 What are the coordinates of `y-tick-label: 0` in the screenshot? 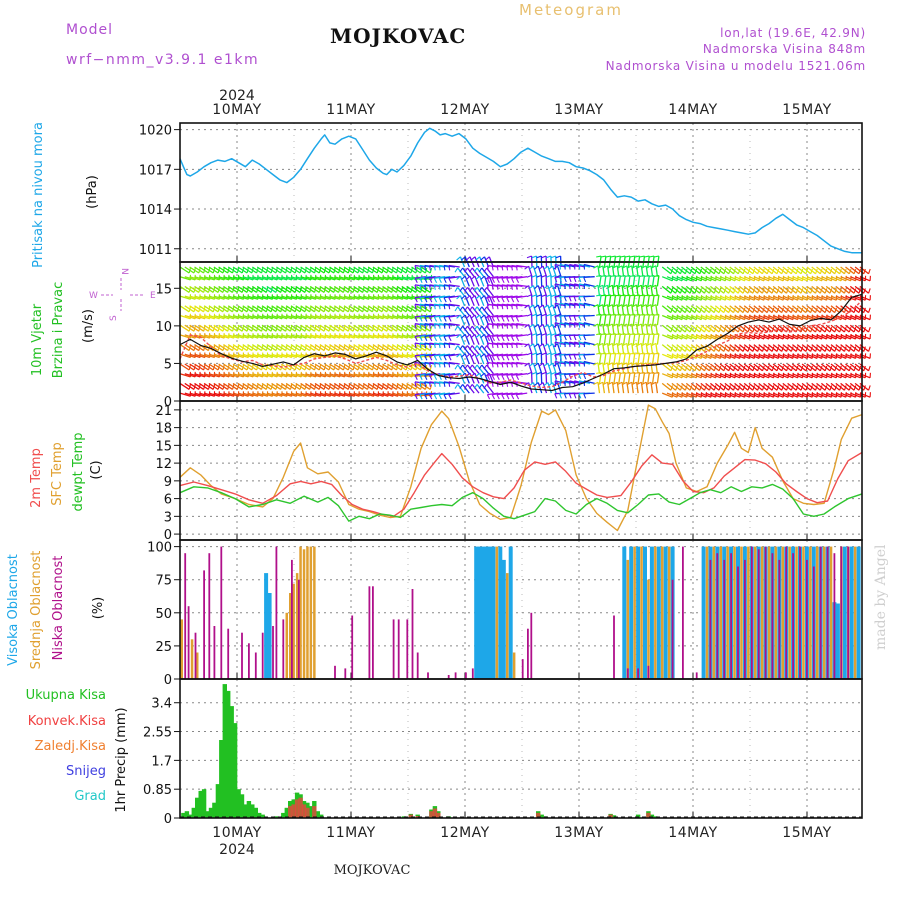 It's located at (168, 535).